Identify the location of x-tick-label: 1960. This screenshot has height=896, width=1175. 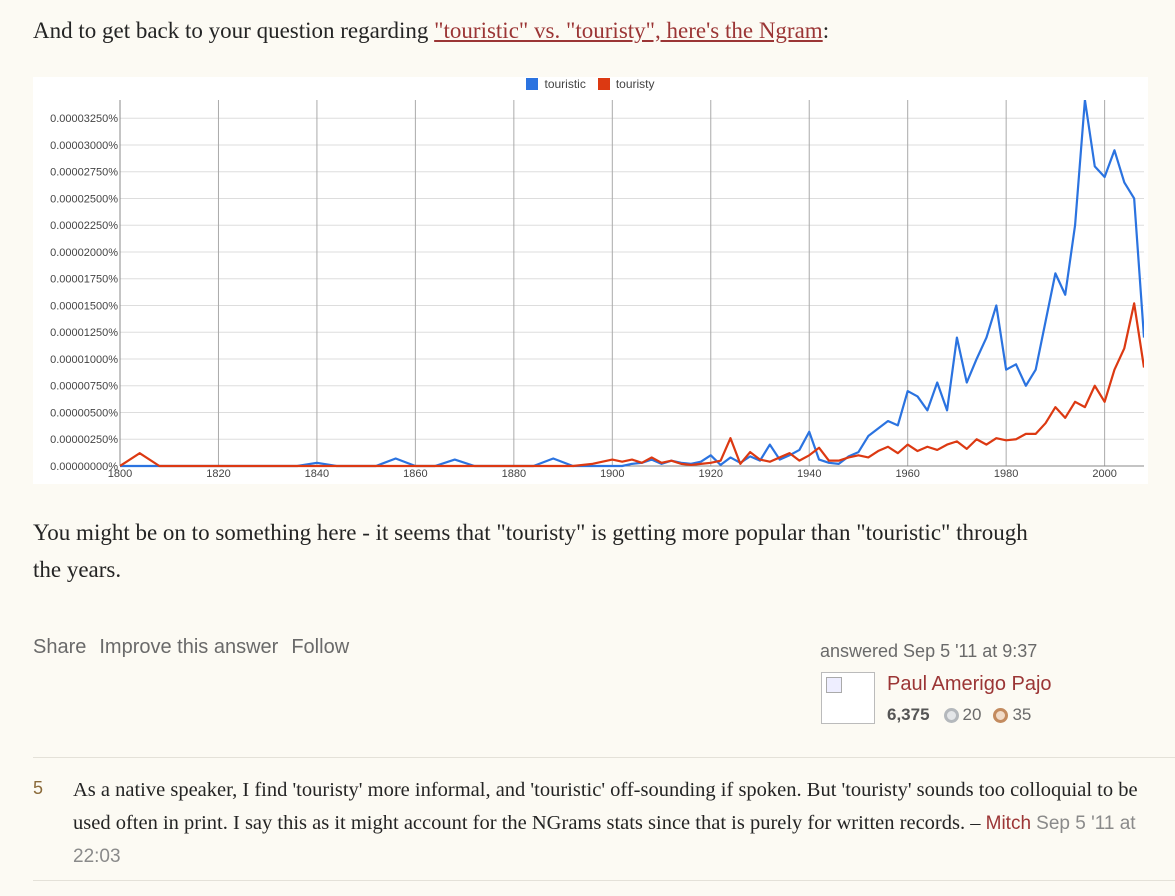
(907, 474).